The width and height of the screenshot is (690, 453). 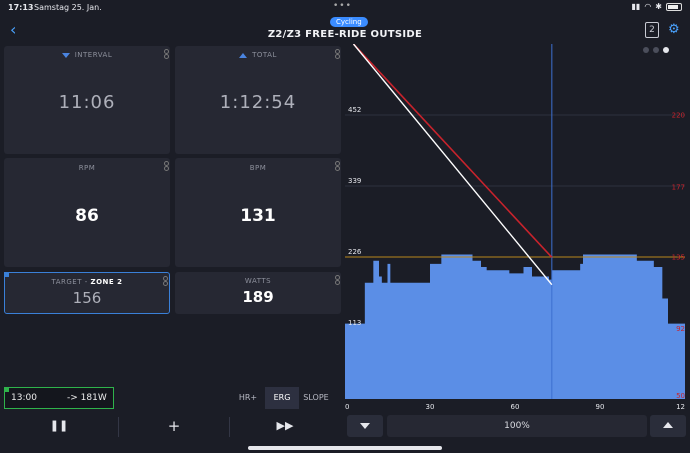 What do you see at coordinates (13, 29) in the screenshot?
I see `back-chevron-icon: ‹` at bounding box center [13, 29].